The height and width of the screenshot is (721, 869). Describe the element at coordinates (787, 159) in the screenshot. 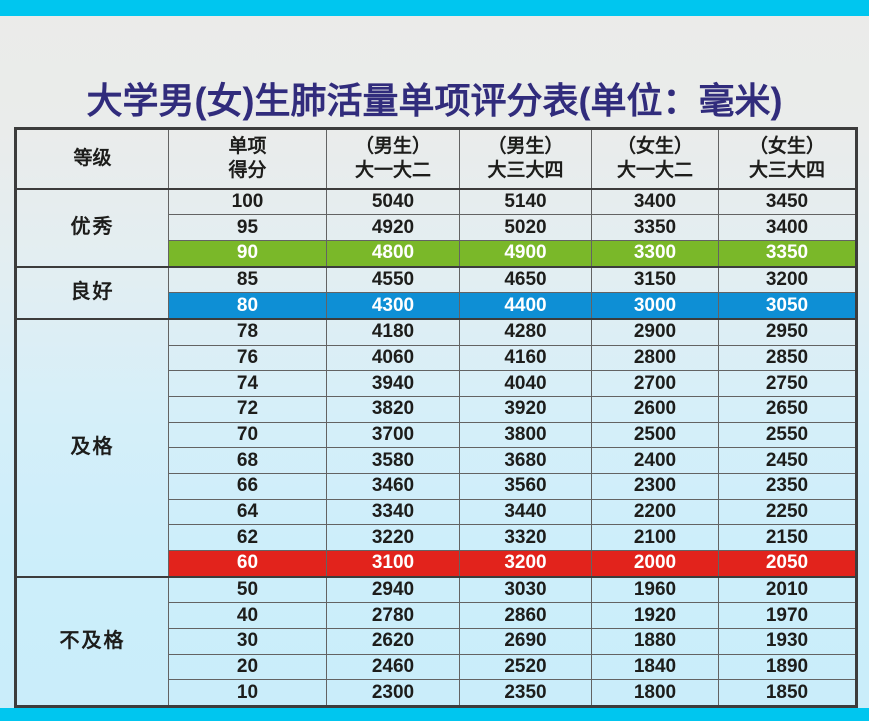

I see `column-header-female-senior: （女生） 大三大四` at that location.